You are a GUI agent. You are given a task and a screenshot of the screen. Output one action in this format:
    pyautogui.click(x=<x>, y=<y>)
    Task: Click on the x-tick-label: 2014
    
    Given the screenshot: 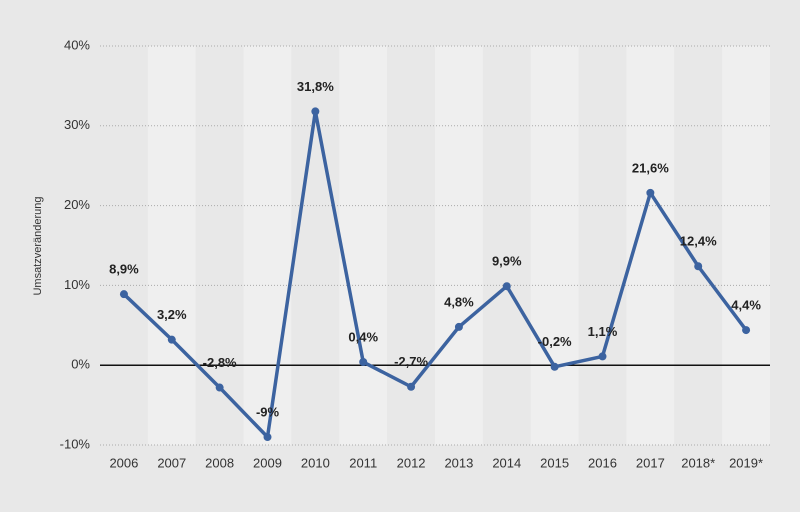 What is the action you would take?
    pyautogui.click(x=506, y=462)
    